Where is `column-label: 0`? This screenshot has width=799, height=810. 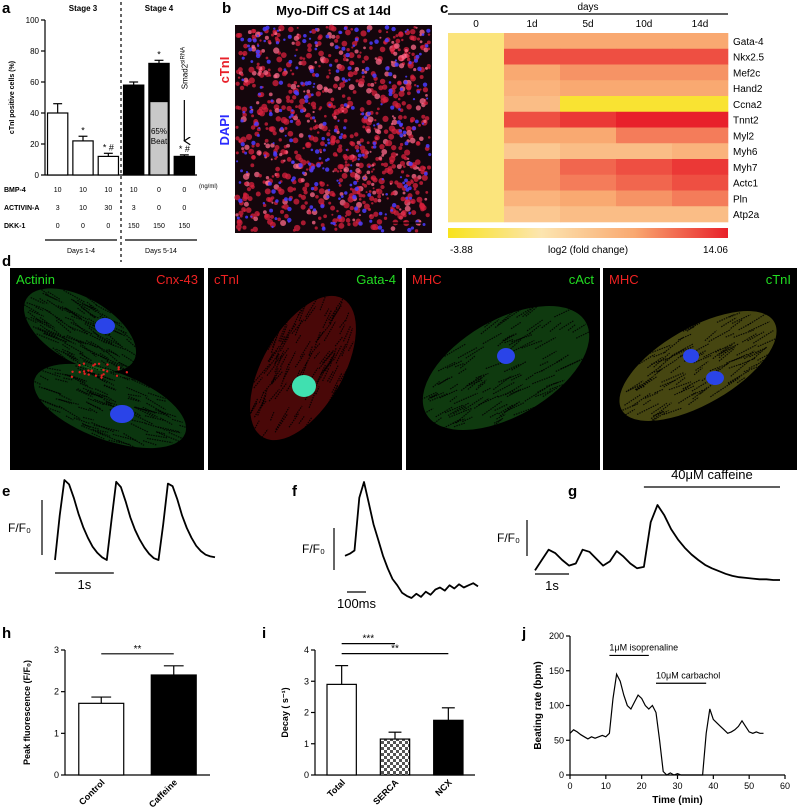
column-label: 0 is located at coordinates (476, 24).